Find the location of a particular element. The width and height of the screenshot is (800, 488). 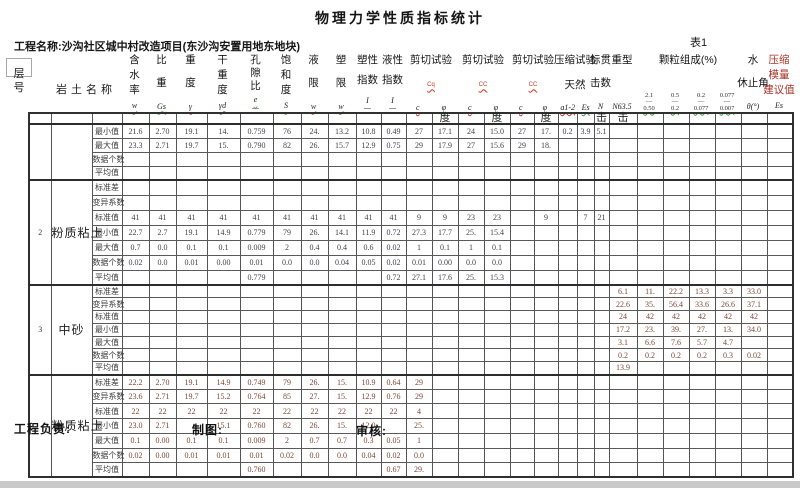

table-cell: 7.6 is located at coordinates (676, 343).